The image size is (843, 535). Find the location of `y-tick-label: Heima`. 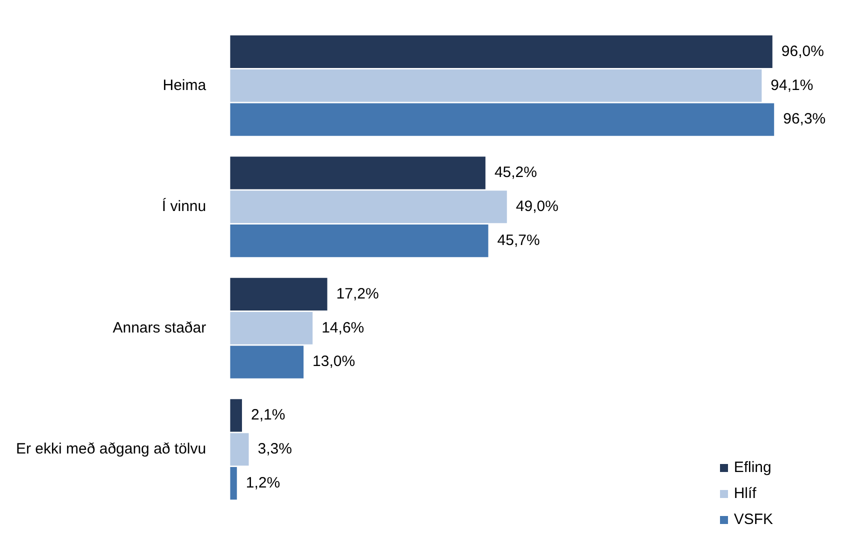

y-tick-label: Heima is located at coordinates (184, 85).